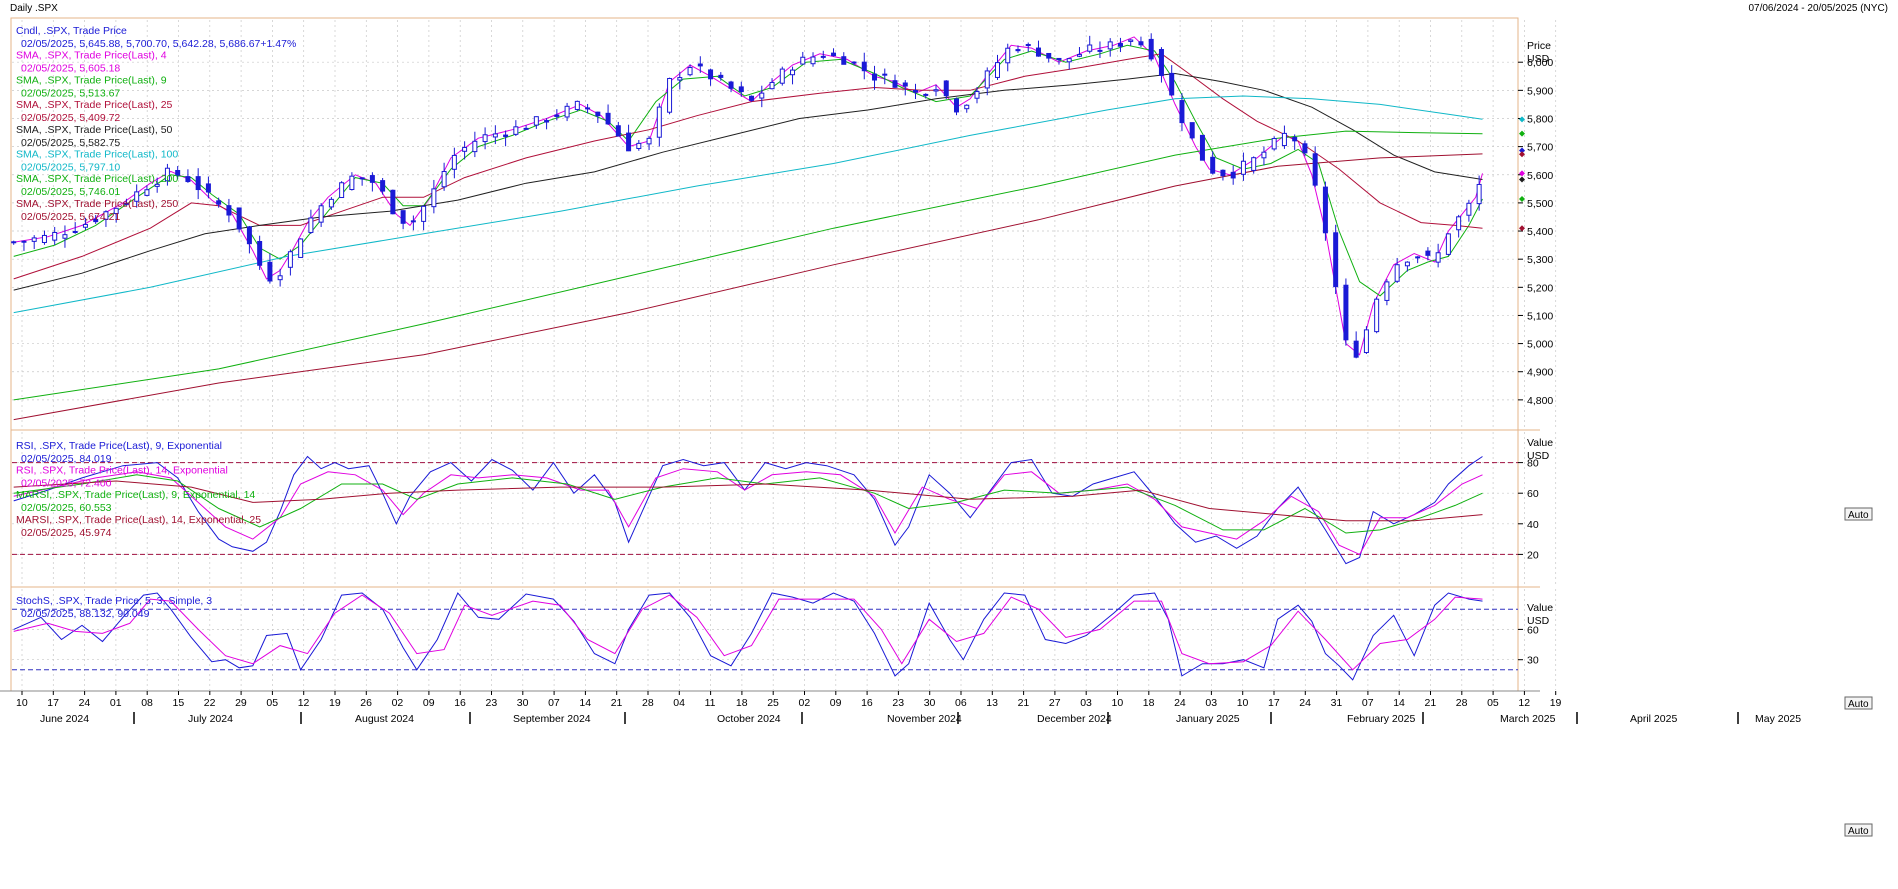 The width and height of the screenshot is (1898, 889). Describe the element at coordinates (91, 80) in the screenshot. I see `legend-label: SMA, .SPX, Trade Price(Last), 9` at that location.